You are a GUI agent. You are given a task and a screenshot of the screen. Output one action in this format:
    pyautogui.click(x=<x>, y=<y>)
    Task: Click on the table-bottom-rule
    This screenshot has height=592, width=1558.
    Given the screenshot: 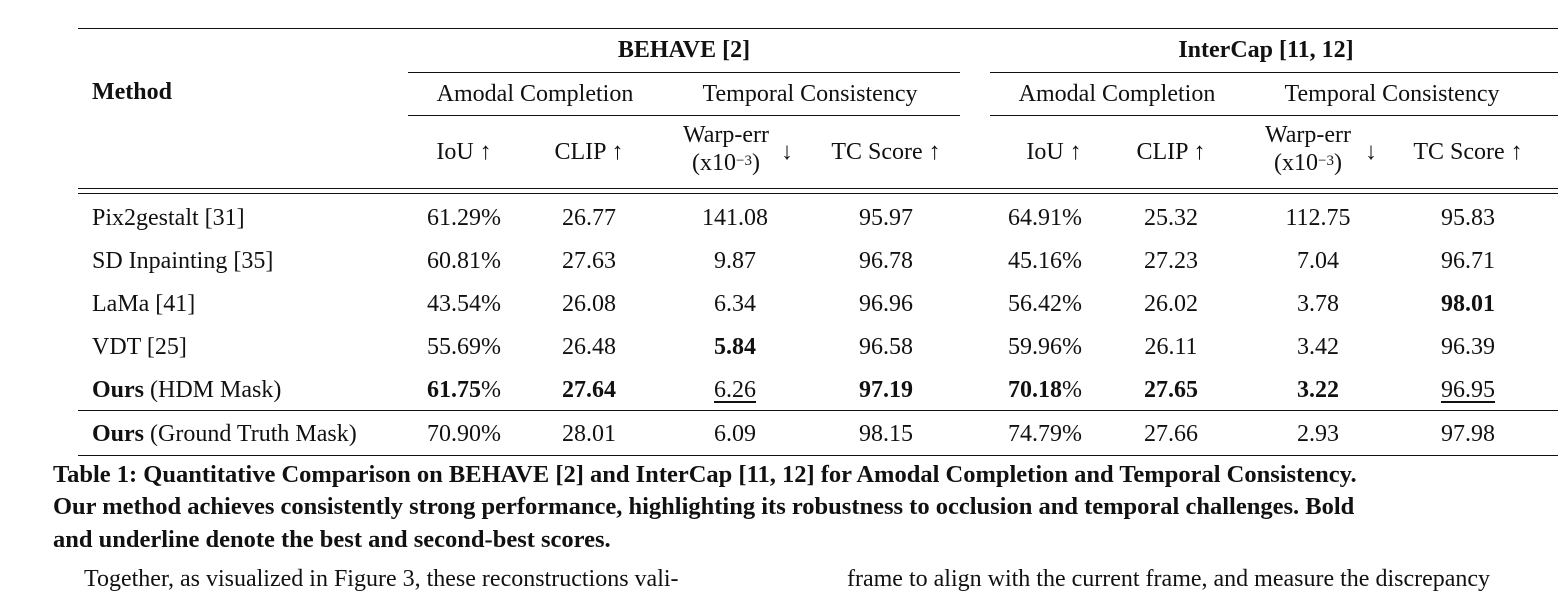 What is the action you would take?
    pyautogui.click(x=818, y=455)
    